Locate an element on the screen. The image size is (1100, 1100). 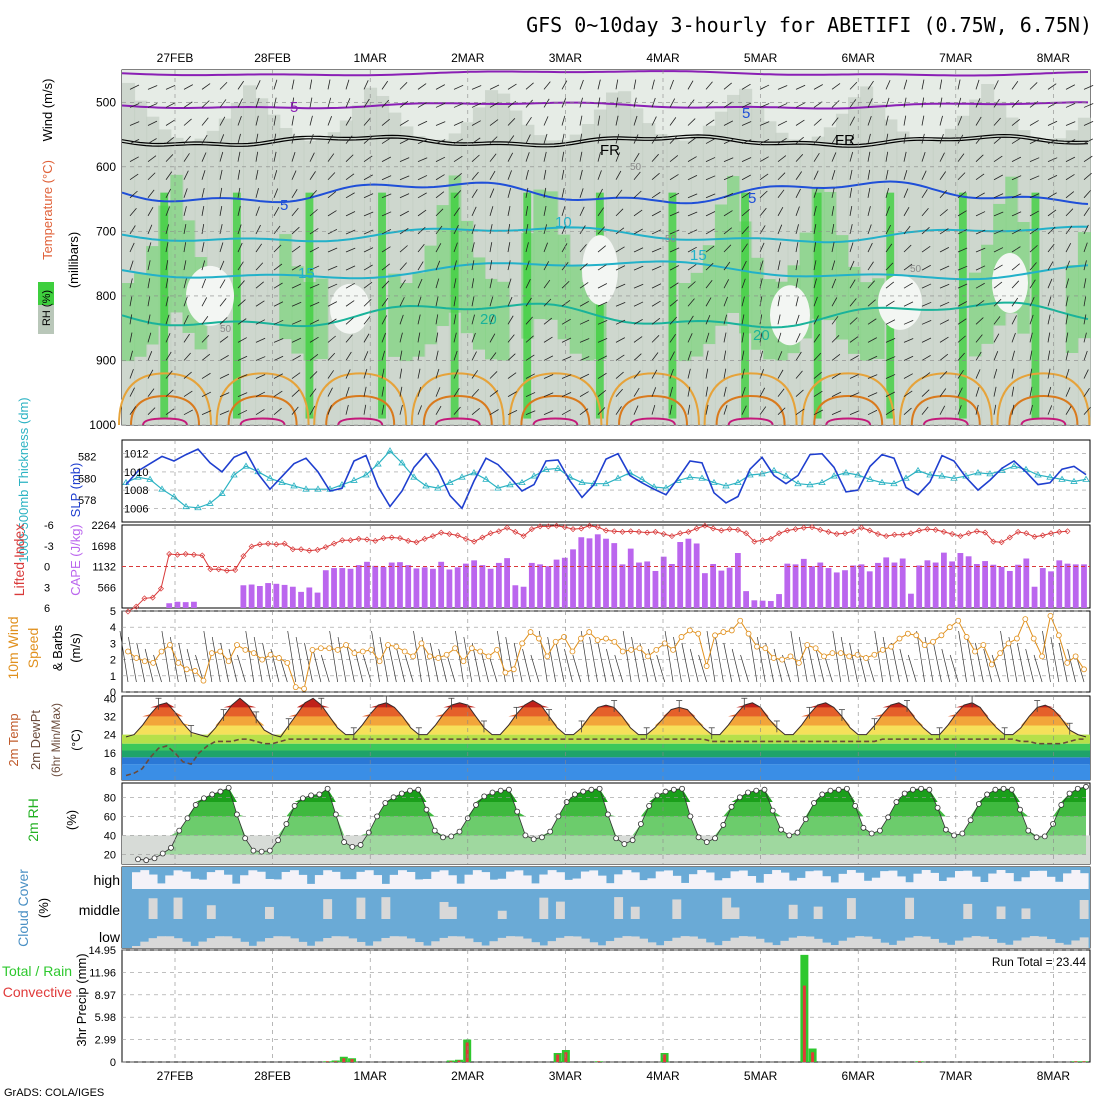
thickness-tick-label: 582 is located at coordinates (87, 457).